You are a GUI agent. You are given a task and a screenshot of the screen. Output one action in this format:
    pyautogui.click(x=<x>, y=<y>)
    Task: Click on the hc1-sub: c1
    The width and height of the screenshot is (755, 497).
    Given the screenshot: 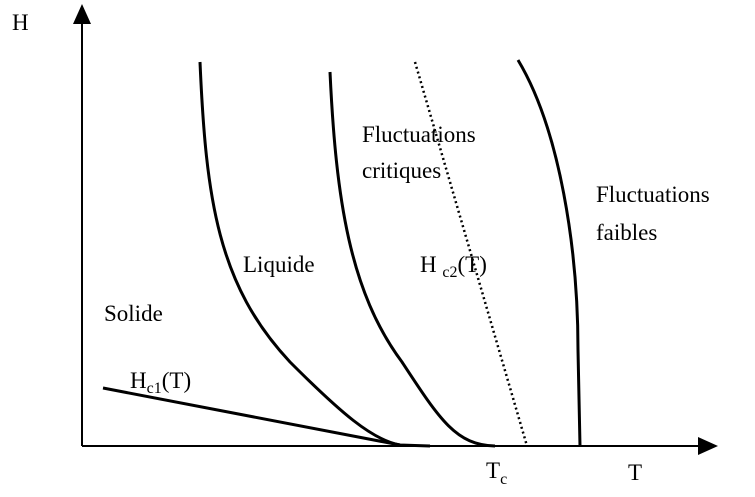 What is the action you would take?
    pyautogui.click(x=154, y=388)
    